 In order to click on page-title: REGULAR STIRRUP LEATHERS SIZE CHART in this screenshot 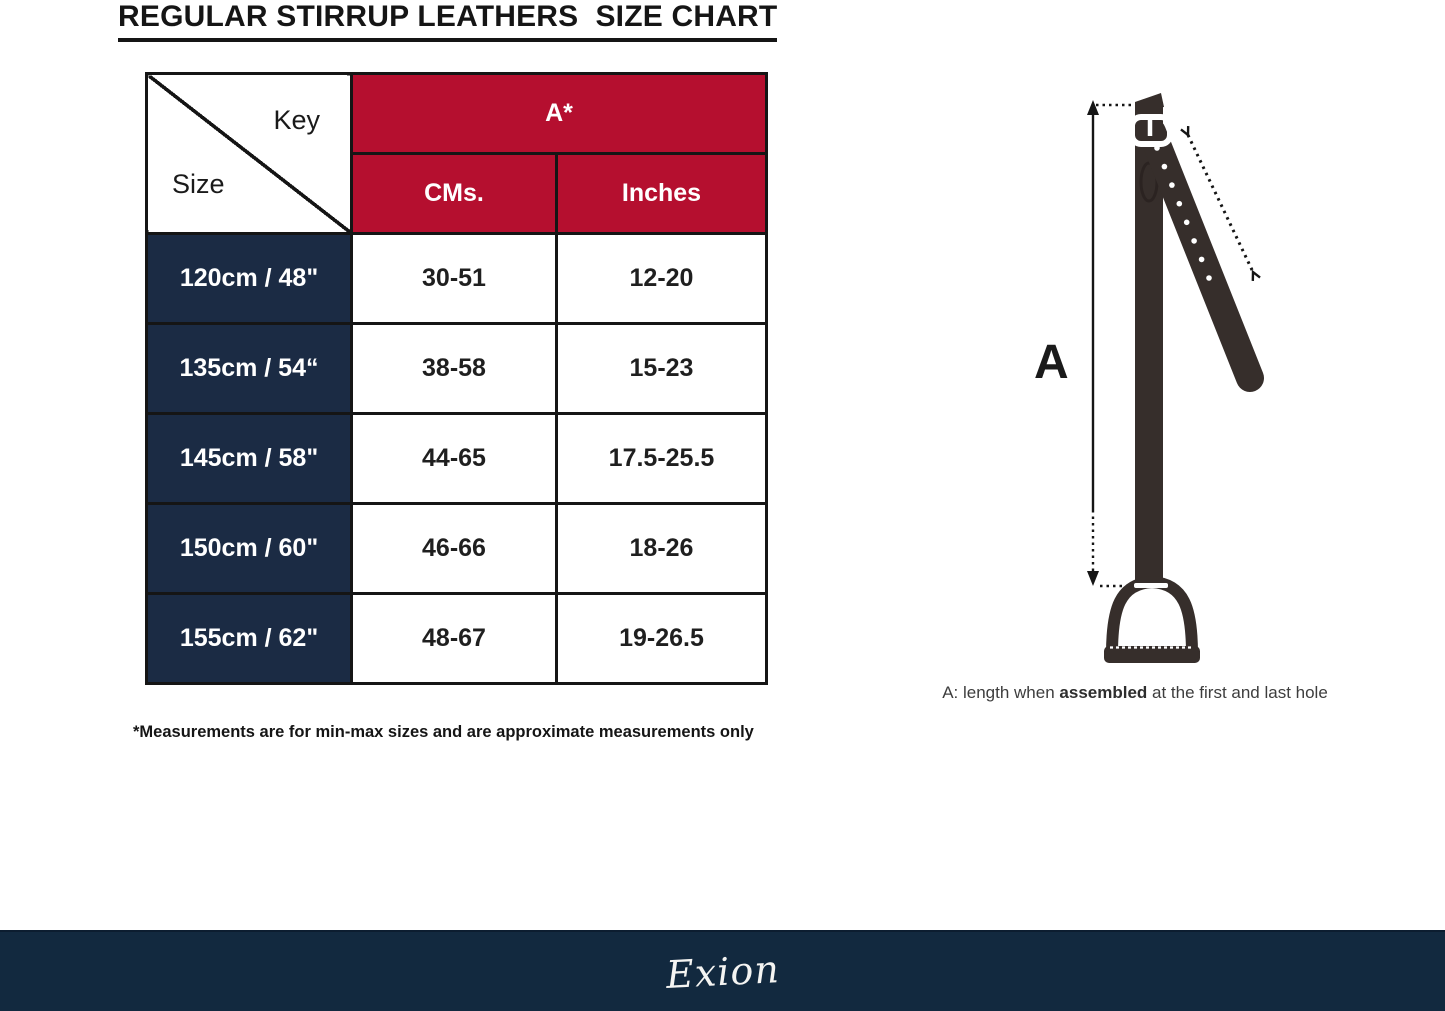, I will do `click(448, 21)`.